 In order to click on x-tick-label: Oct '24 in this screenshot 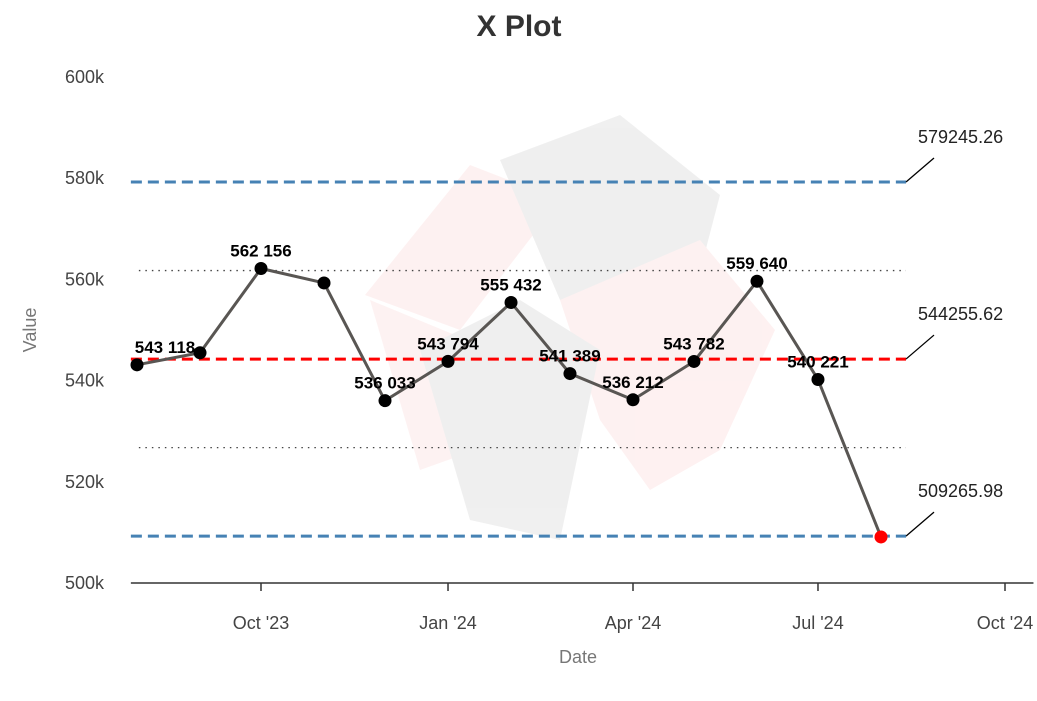, I will do `click(1005, 623)`.